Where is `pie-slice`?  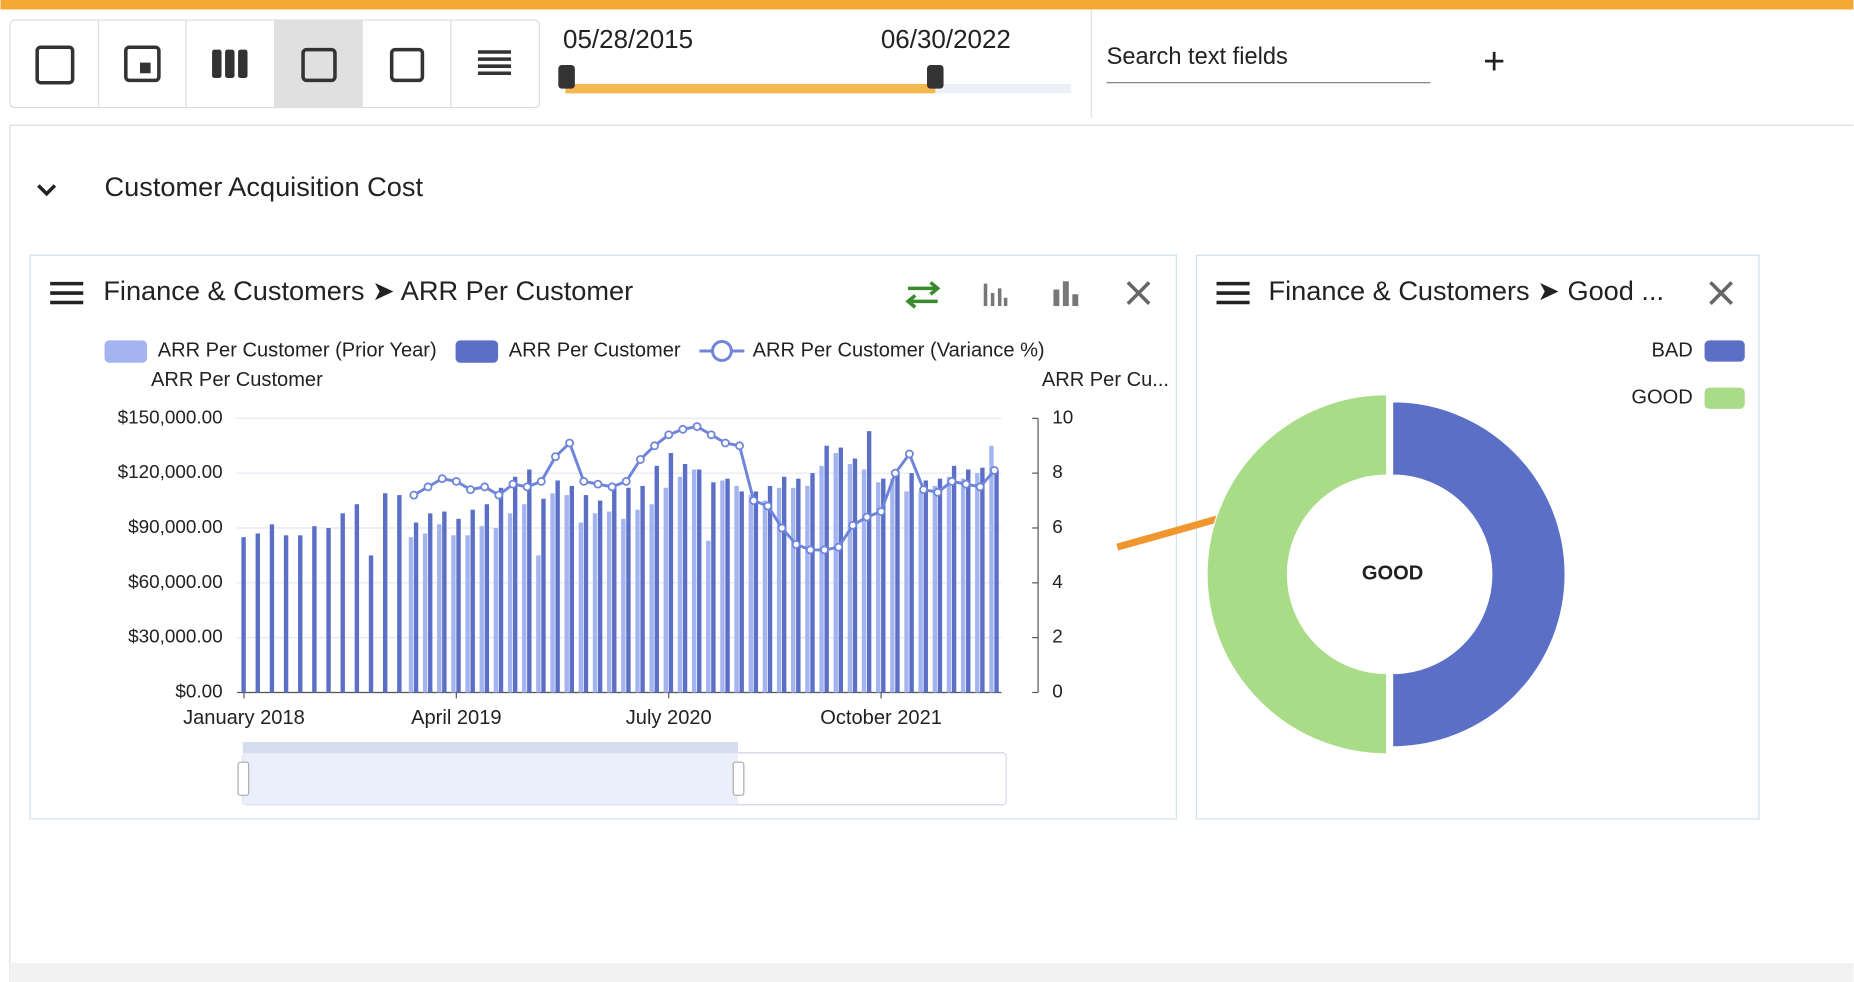 pie-slice is located at coordinates (1479, 574).